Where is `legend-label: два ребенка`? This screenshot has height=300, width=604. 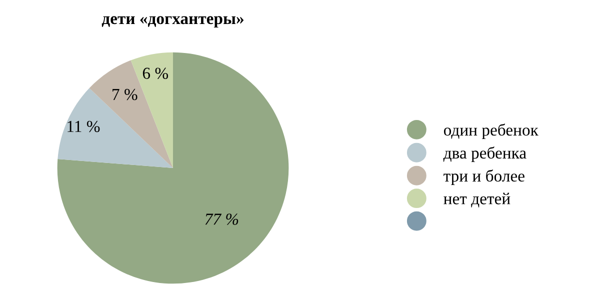
legend-label: два ребенка is located at coordinates (484, 154).